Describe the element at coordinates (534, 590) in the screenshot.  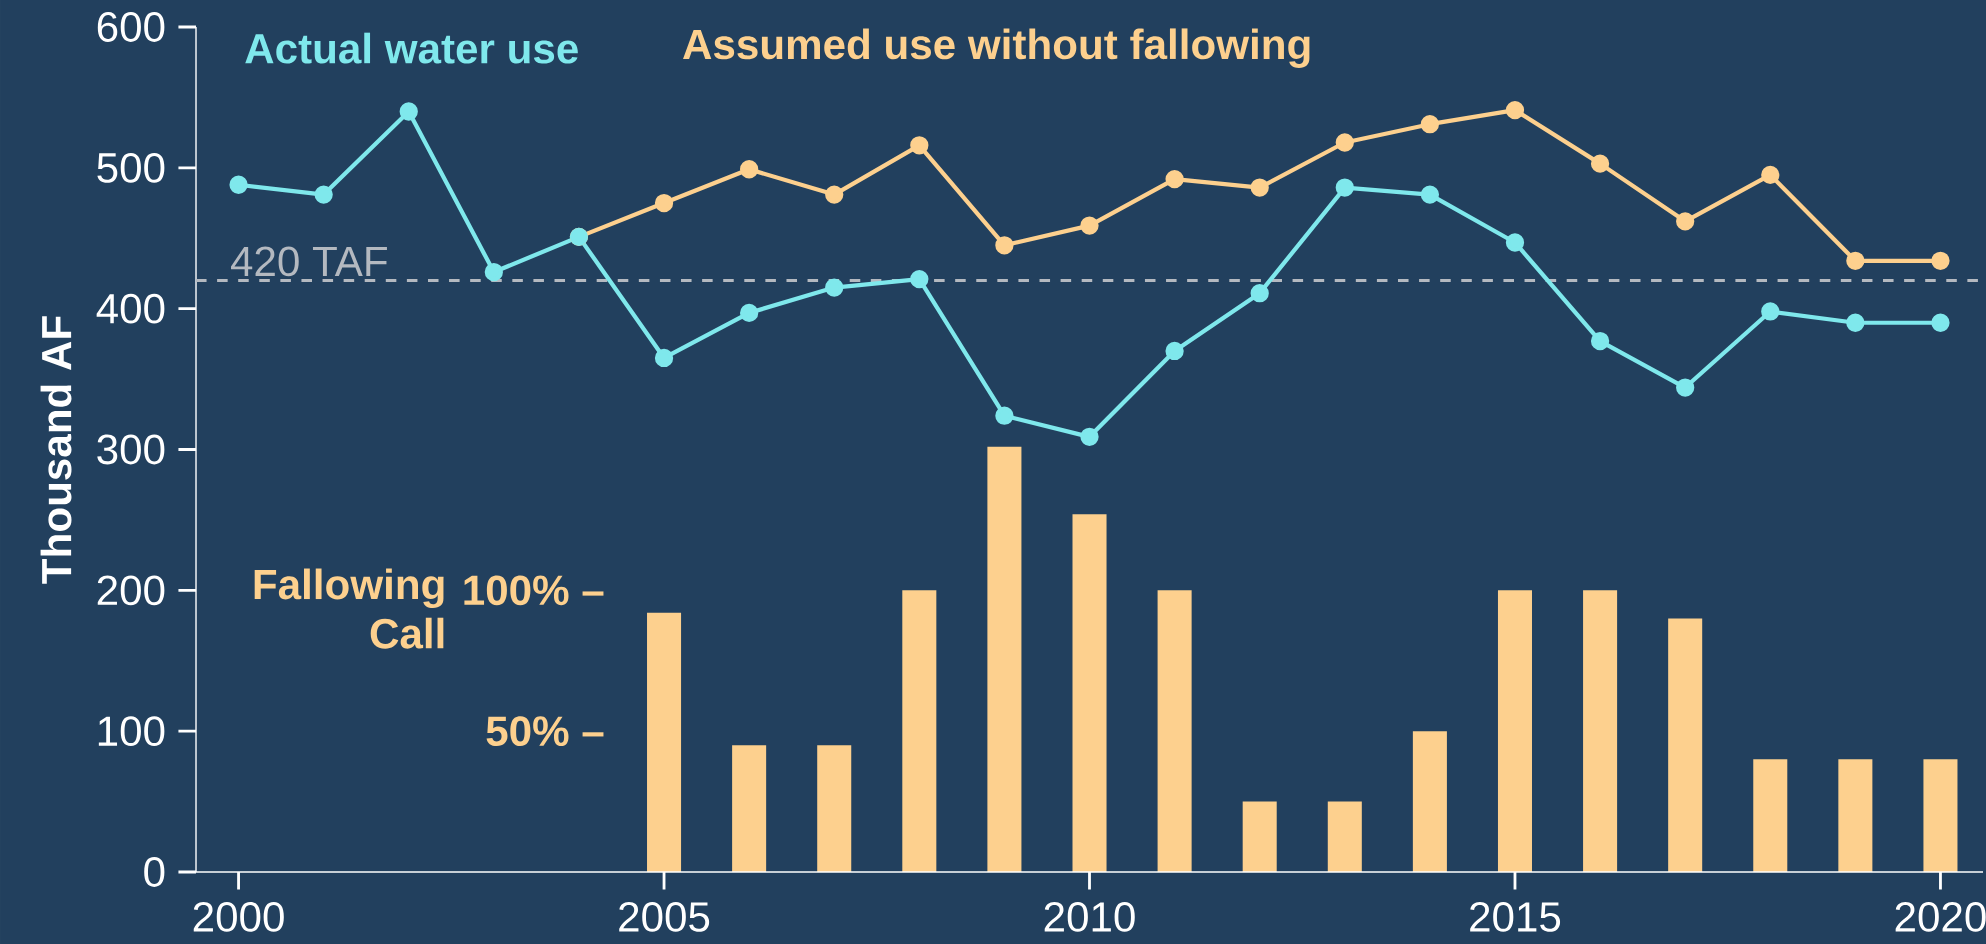
I see `y2-tick-label: 100% –` at that location.